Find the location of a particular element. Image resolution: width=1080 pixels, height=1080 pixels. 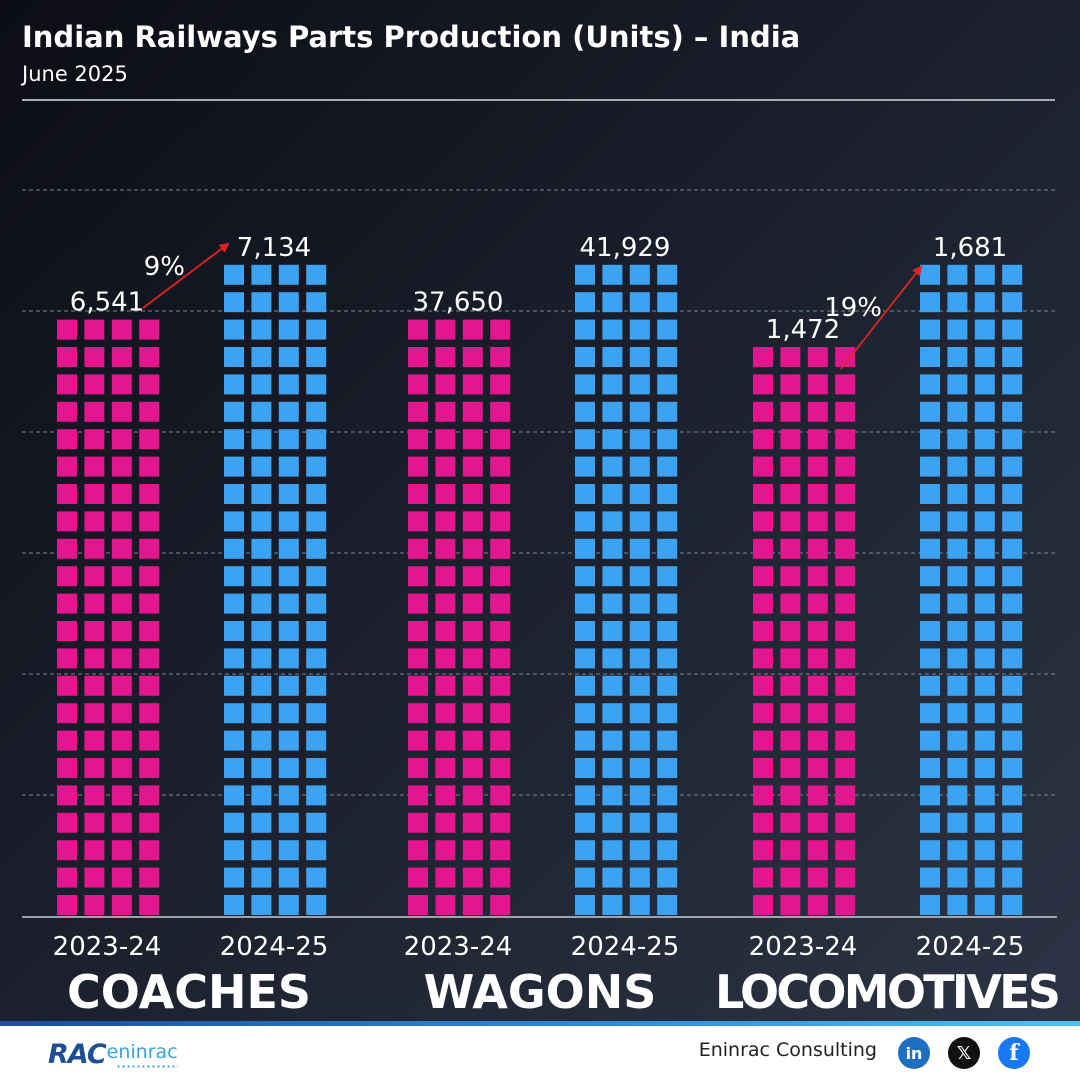

brand-name: Eninrac Consulting is located at coordinates (787, 1050).